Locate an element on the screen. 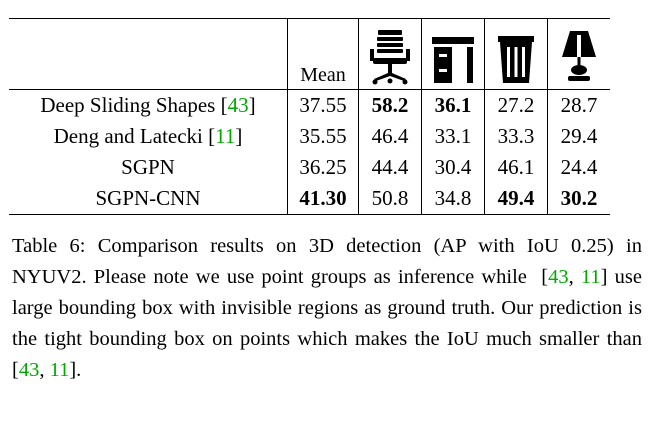 The width and height of the screenshot is (662, 428). method-cell: SGPN is located at coordinates (148, 167).